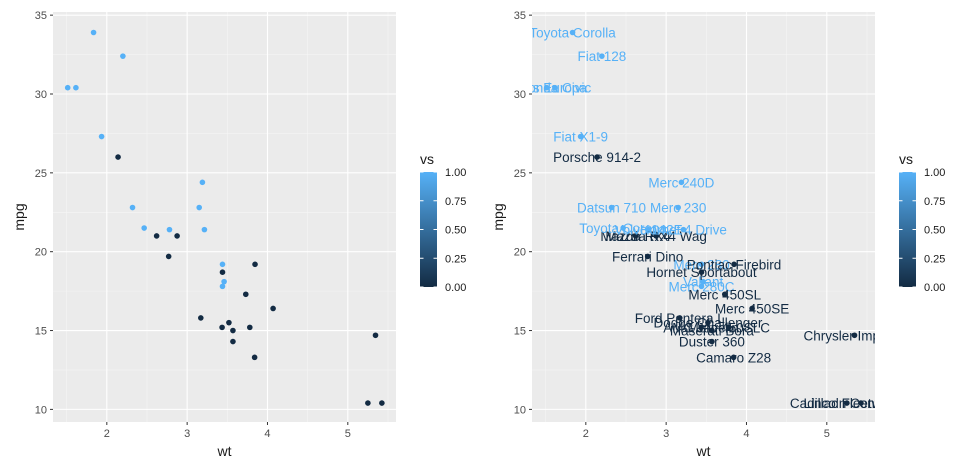 This screenshot has width=974, height=473. I want to click on point-label: Pontiac Firebird, so click(734, 264).